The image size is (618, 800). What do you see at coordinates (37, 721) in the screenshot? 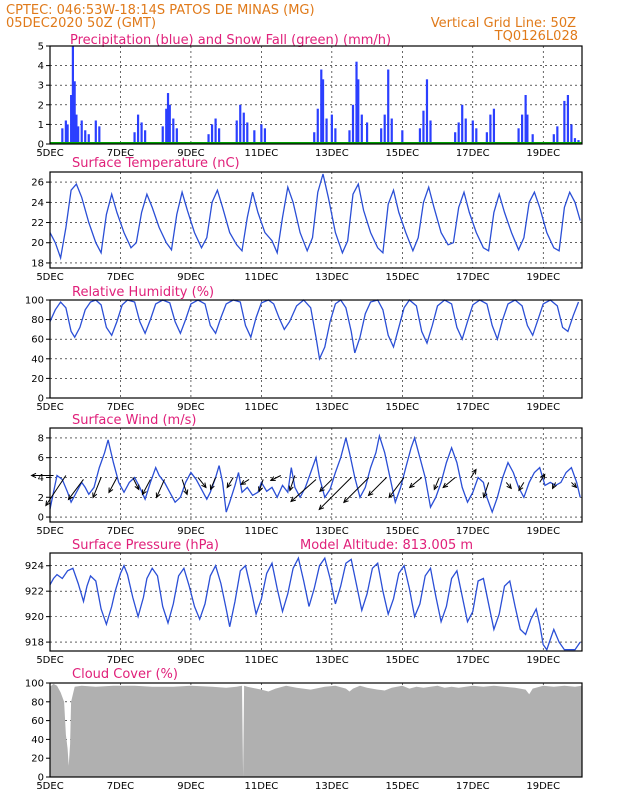
I see `ytick-label: 60` at bounding box center [37, 721].